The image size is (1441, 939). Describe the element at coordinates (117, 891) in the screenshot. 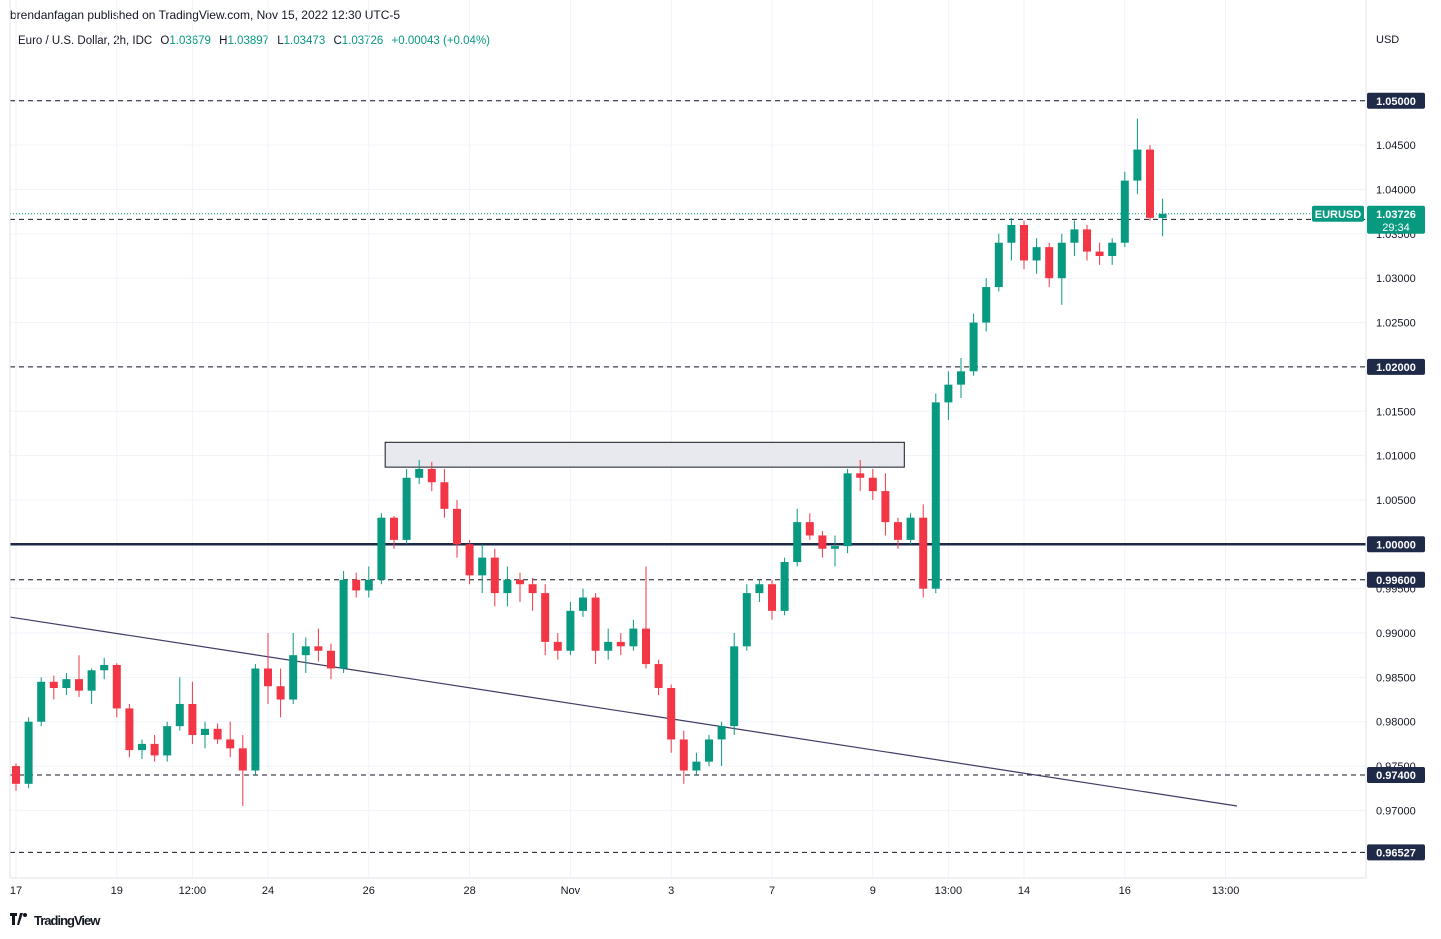

I see `x-tick-label: 19` at that location.